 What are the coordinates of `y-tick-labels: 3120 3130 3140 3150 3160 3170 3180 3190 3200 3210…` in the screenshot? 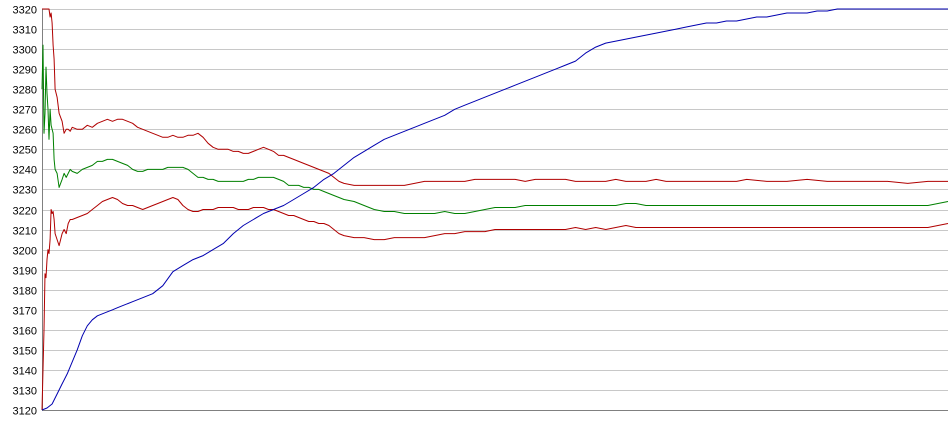 It's located at (25, 211).